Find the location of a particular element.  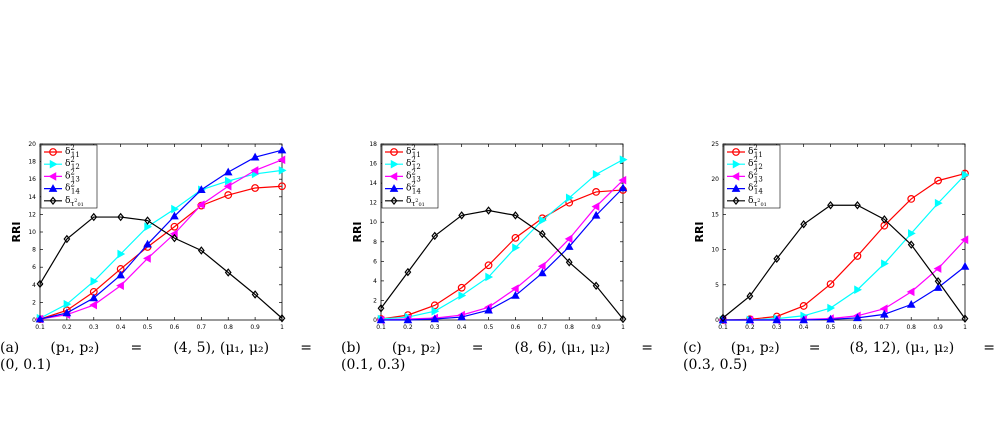

caption-part: (p₁, p₂) is located at coordinates (75, 348).